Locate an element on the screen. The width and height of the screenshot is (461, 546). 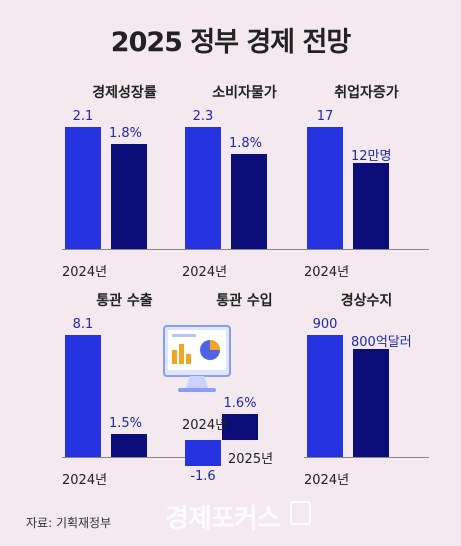
panel-title: 경제성장률 is located at coordinates (124, 93).